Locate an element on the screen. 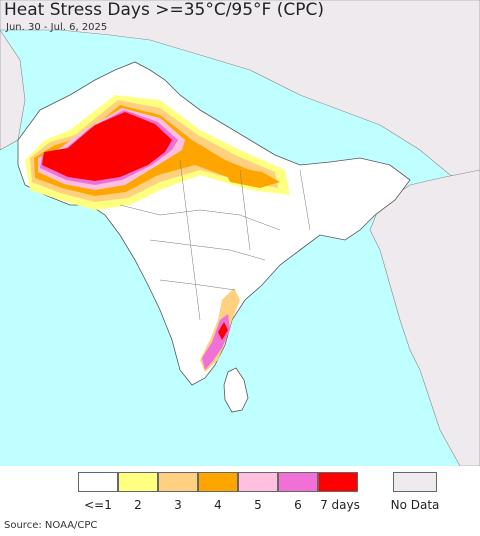  legend-label-nodata: No Data is located at coordinates (415, 505).